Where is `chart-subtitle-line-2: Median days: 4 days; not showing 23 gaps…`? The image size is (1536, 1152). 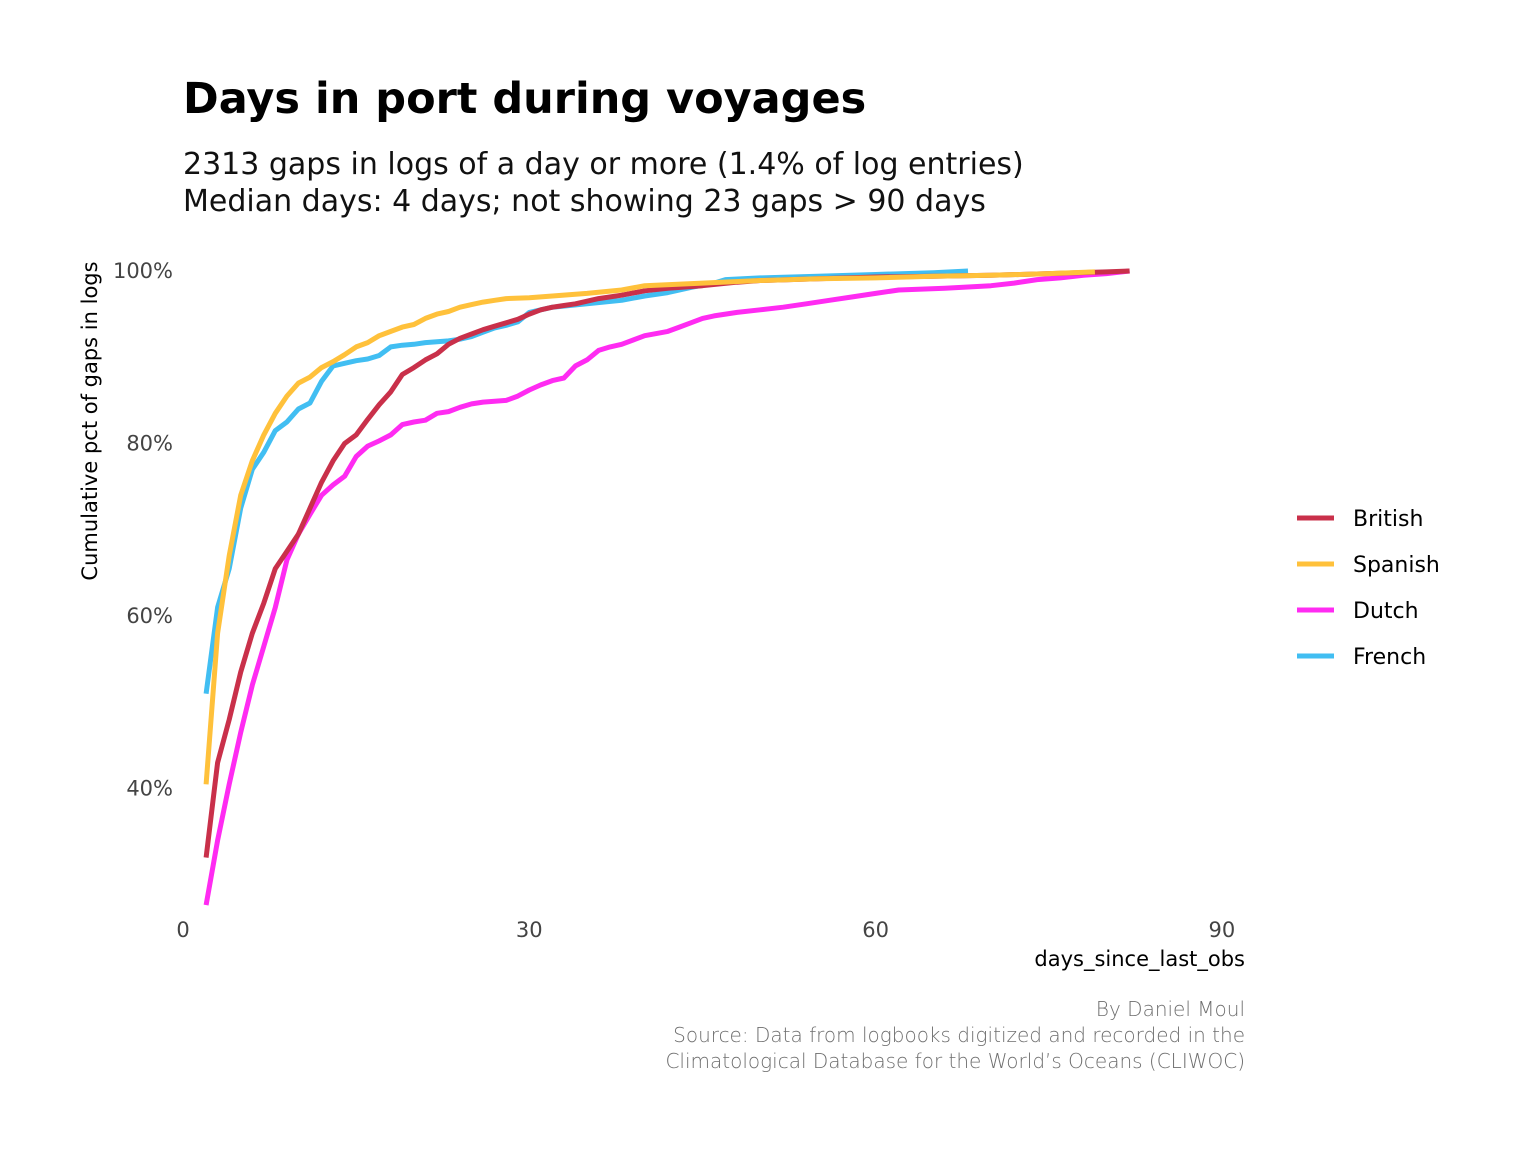 chart-subtitle-line-2: Median days: 4 days; not showing 23 gaps… is located at coordinates (584, 201).